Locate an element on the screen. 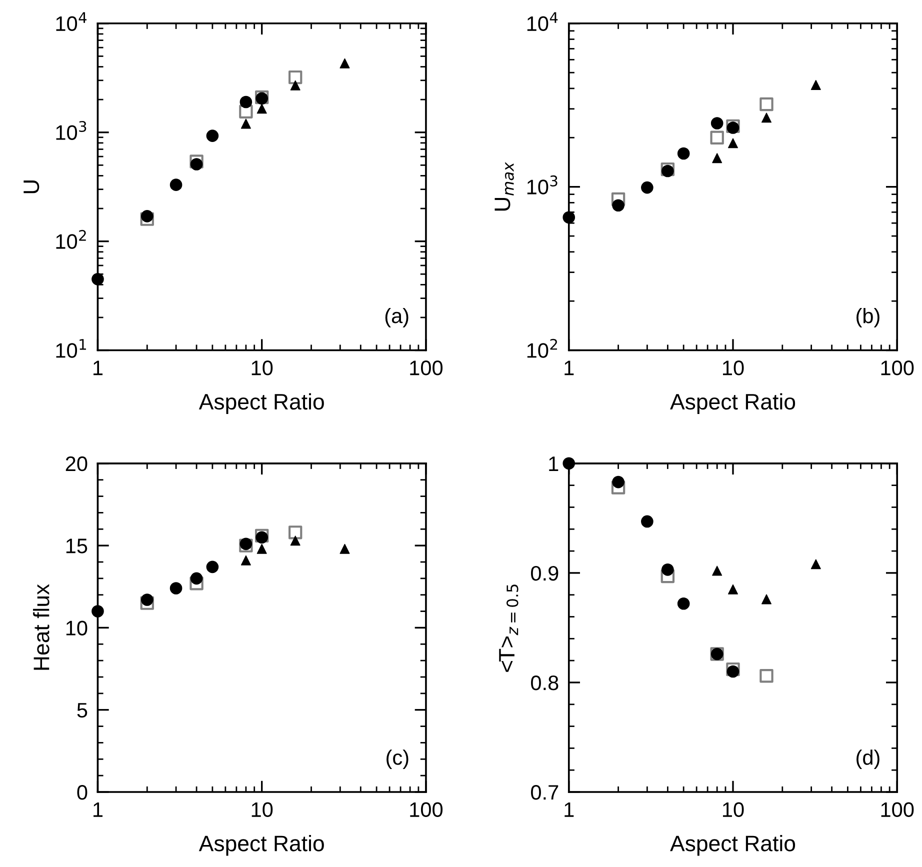 The height and width of the screenshot is (867, 922). annotation: (b) is located at coordinates (868, 318).